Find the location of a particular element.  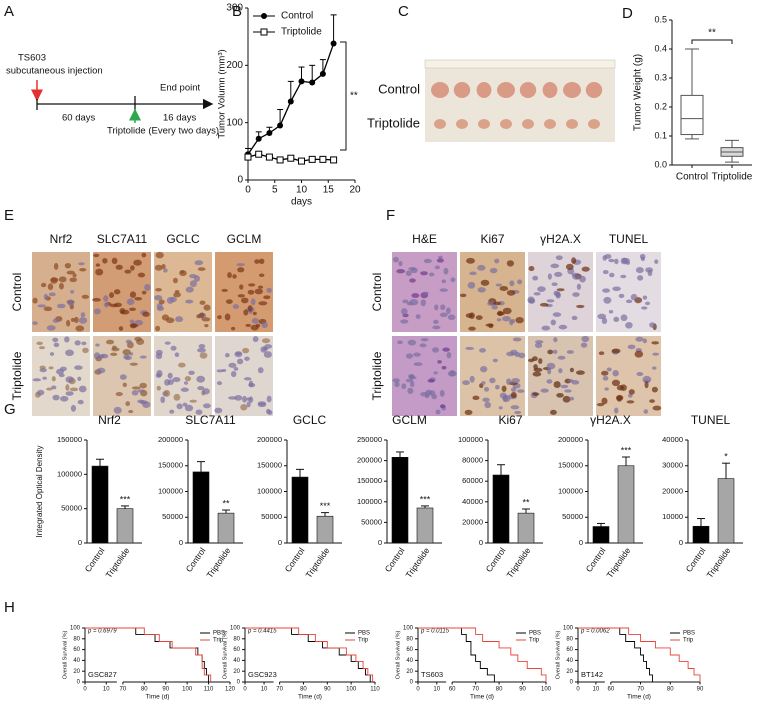

row-label: Control is located at coordinates (17, 292).